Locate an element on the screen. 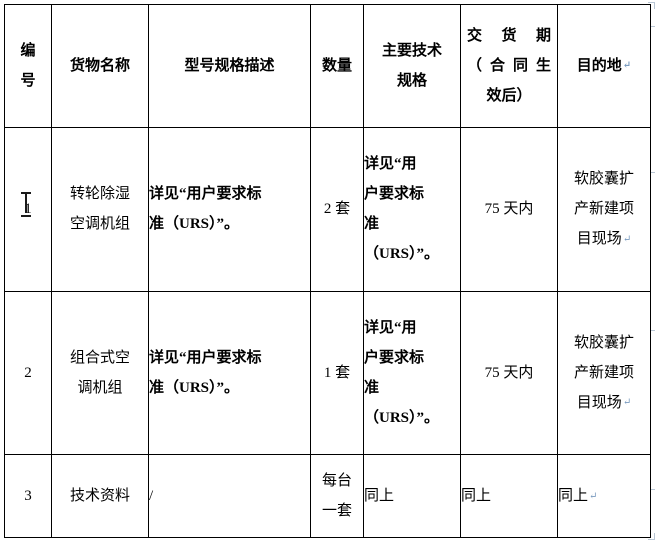  cell-text-line: 同上↵ is located at coordinates (578, 495).